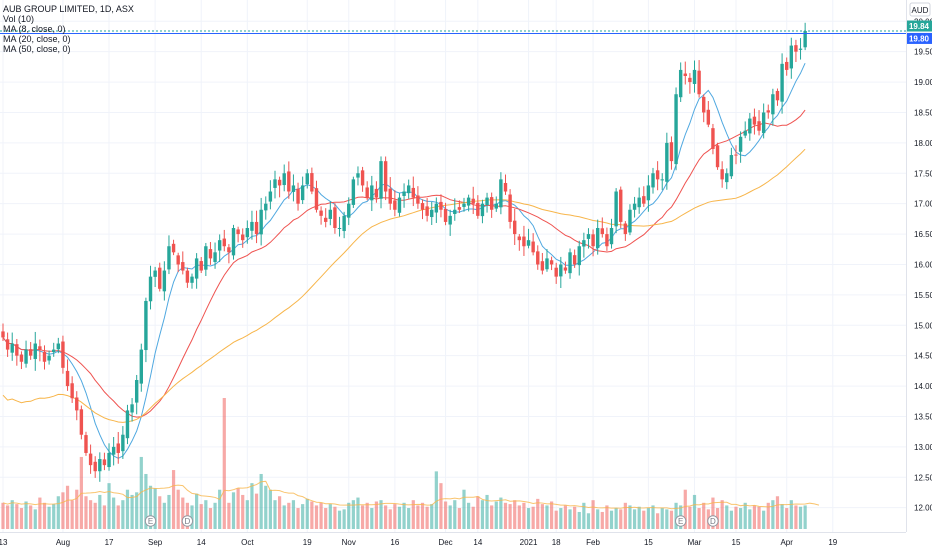  What do you see at coordinates (919, 26) in the screenshot?
I see `last-price-tag` at bounding box center [919, 26].